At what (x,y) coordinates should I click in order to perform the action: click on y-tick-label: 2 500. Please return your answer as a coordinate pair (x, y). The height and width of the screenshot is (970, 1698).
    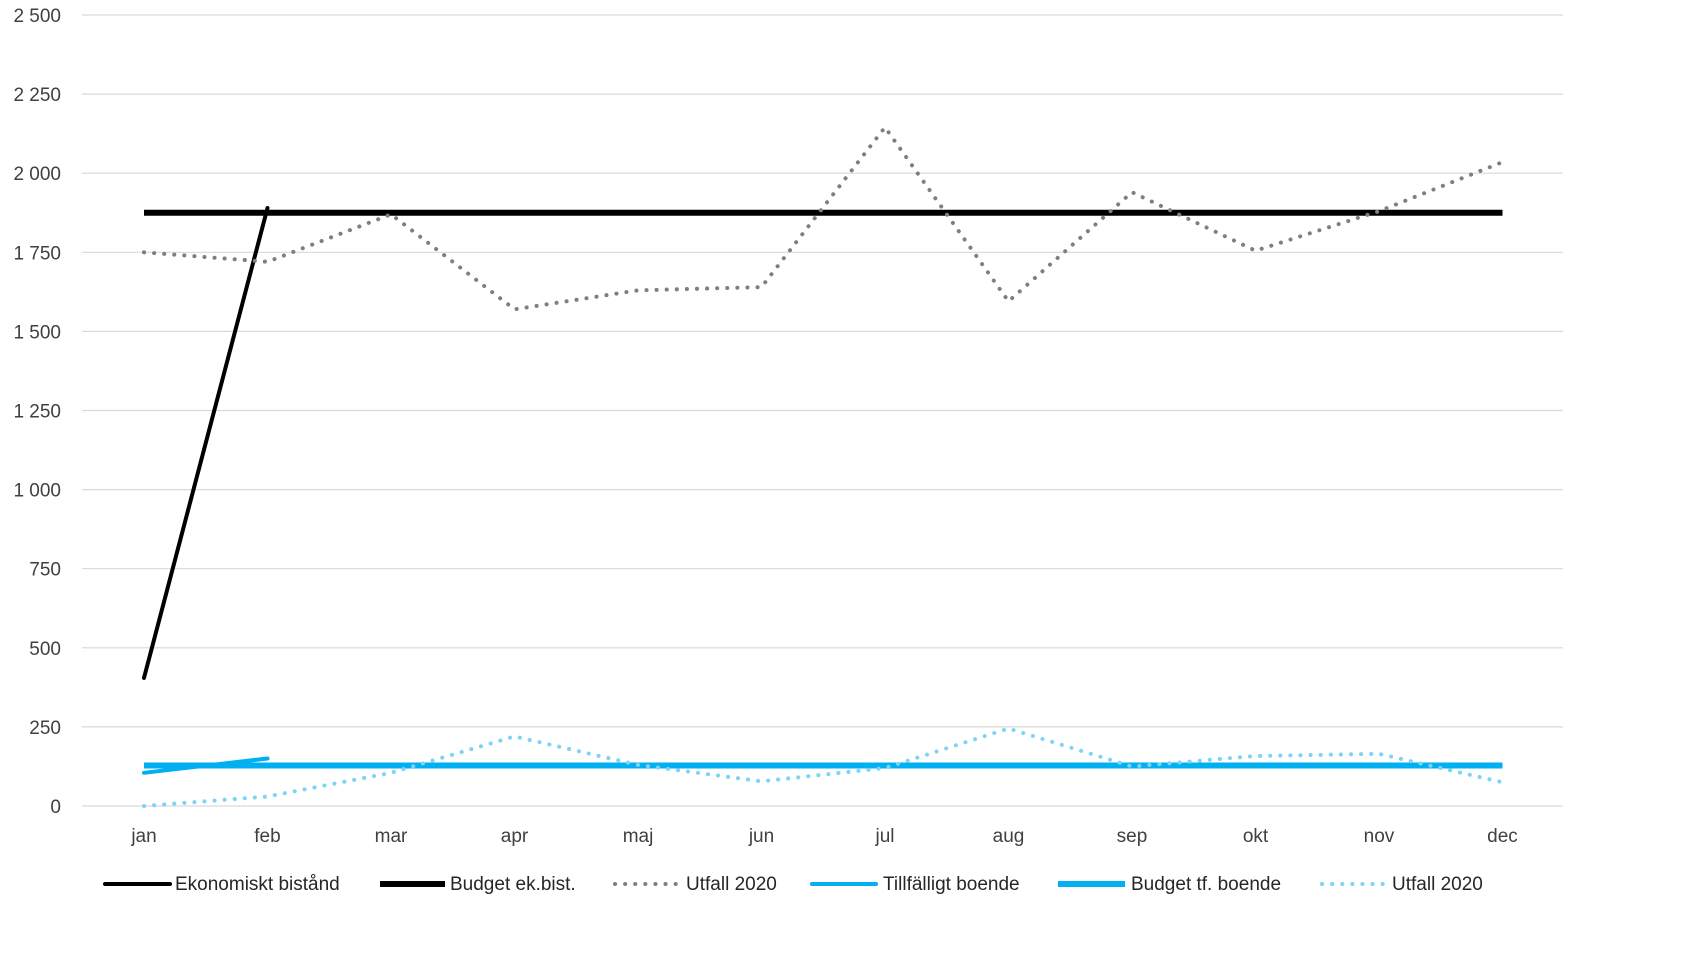
    Looking at the image, I should click on (37, 16).